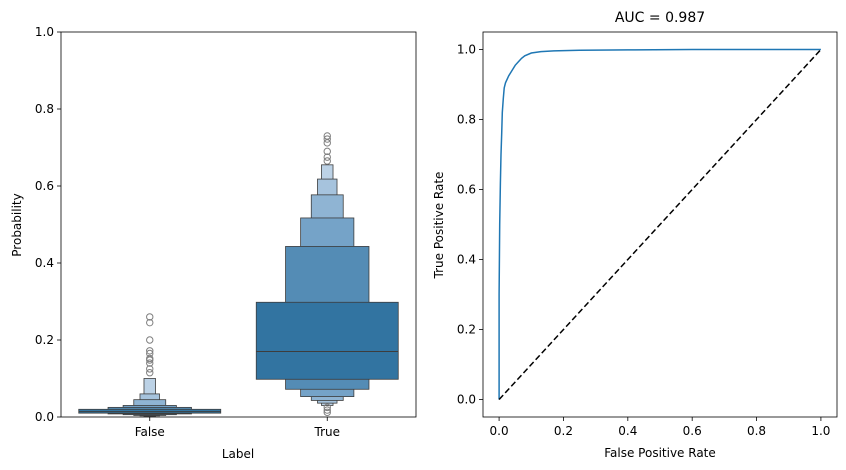 This screenshot has height=470, width=846. Describe the element at coordinates (660, 453) in the screenshot. I see `right-x-axis-label: False Positive Rate` at that location.